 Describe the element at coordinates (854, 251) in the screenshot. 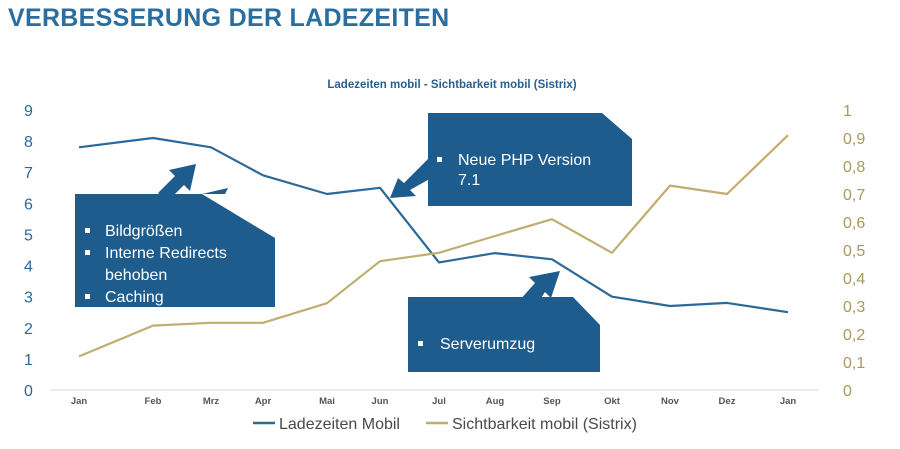

I see `y-right-tick-label: 0,5` at that location.